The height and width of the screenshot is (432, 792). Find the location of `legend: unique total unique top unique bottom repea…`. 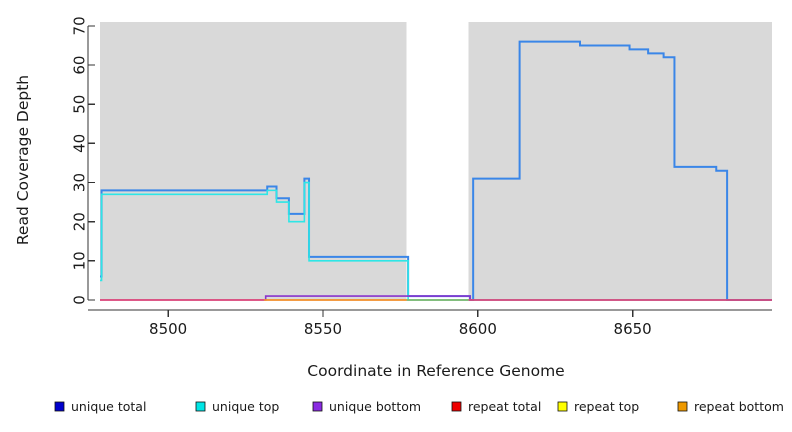

legend: unique total unique top unique bottom repea… is located at coordinates (419, 406).